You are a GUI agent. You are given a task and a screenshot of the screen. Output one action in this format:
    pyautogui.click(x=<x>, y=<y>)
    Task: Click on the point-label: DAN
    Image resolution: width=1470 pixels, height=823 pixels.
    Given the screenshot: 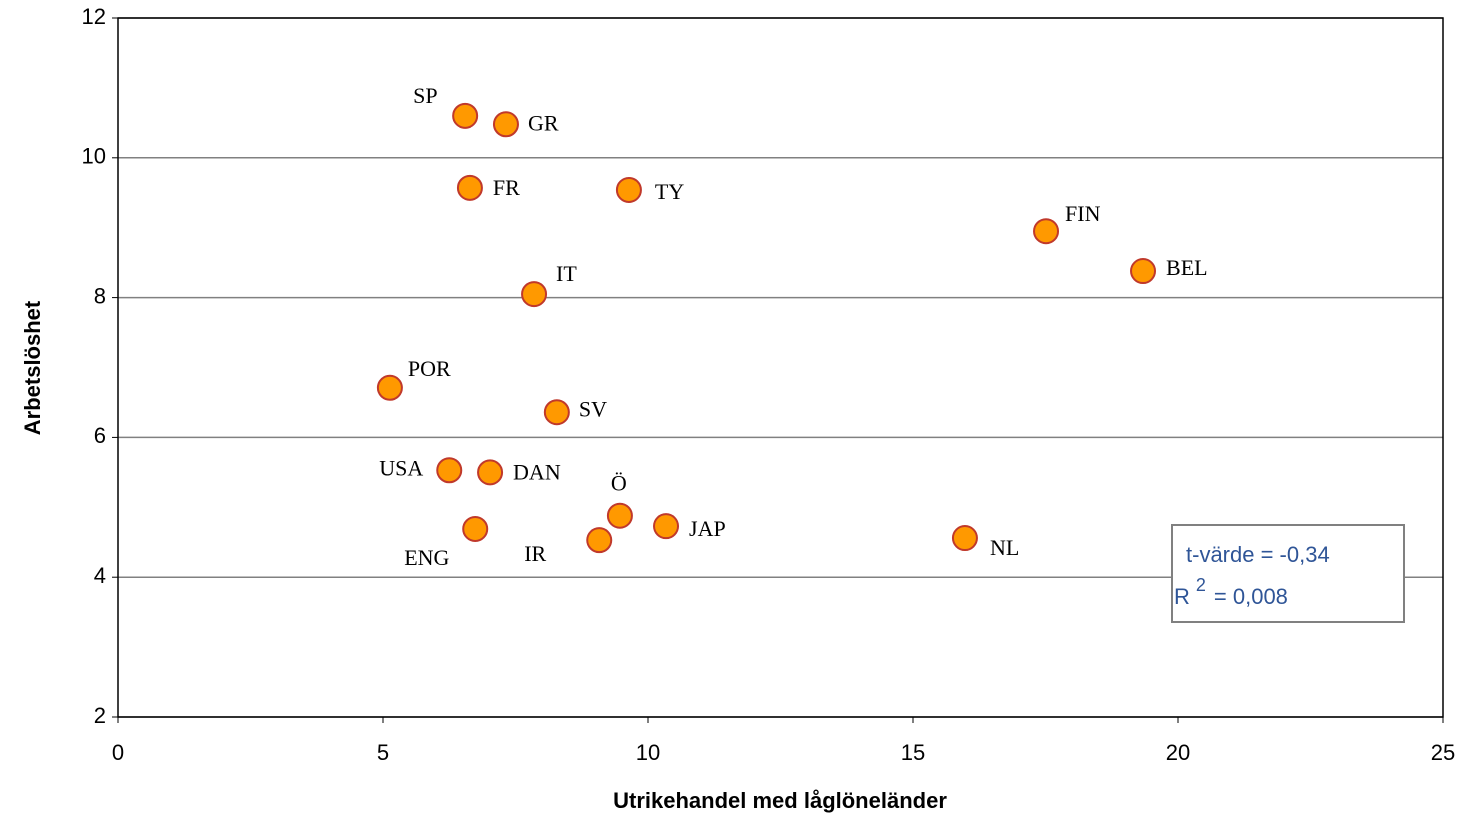 What is the action you would take?
    pyautogui.click(x=537, y=471)
    